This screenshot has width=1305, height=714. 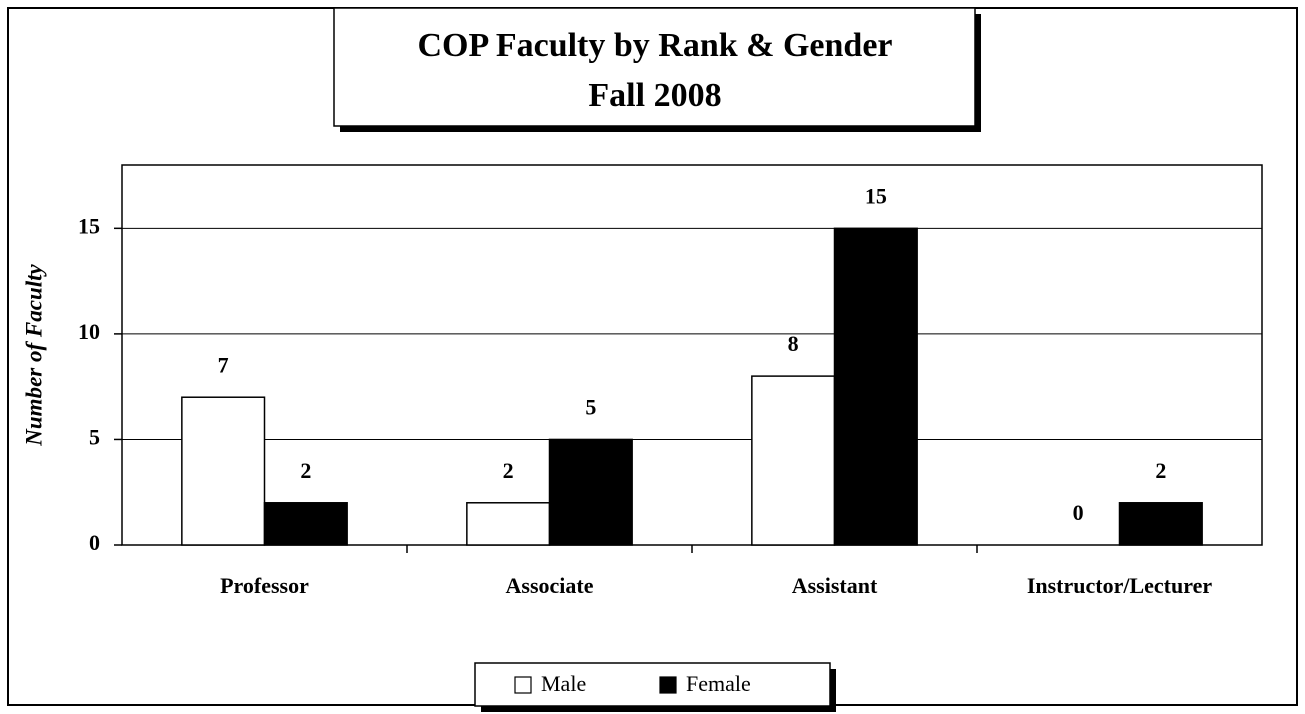 I want to click on chart-title: COP Faculty by Rank & Gender, so click(x=654, y=45).